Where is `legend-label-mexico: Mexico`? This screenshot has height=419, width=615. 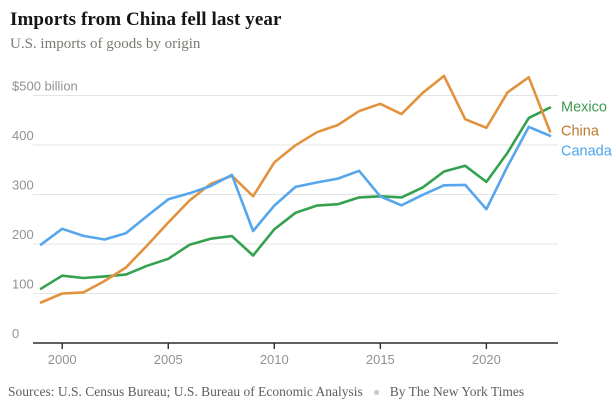 legend-label-mexico: Mexico is located at coordinates (584, 108).